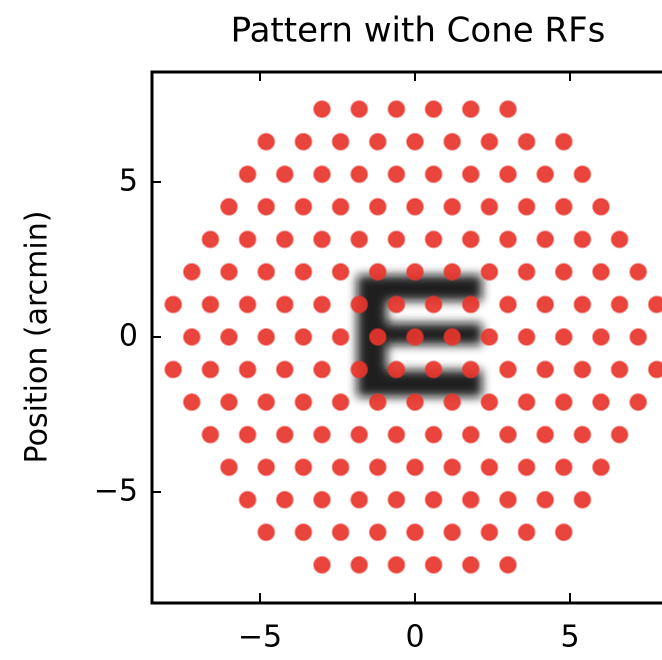 The height and width of the screenshot is (660, 662). What do you see at coordinates (569, 637) in the screenshot?
I see `x-tick-label: 5` at bounding box center [569, 637].